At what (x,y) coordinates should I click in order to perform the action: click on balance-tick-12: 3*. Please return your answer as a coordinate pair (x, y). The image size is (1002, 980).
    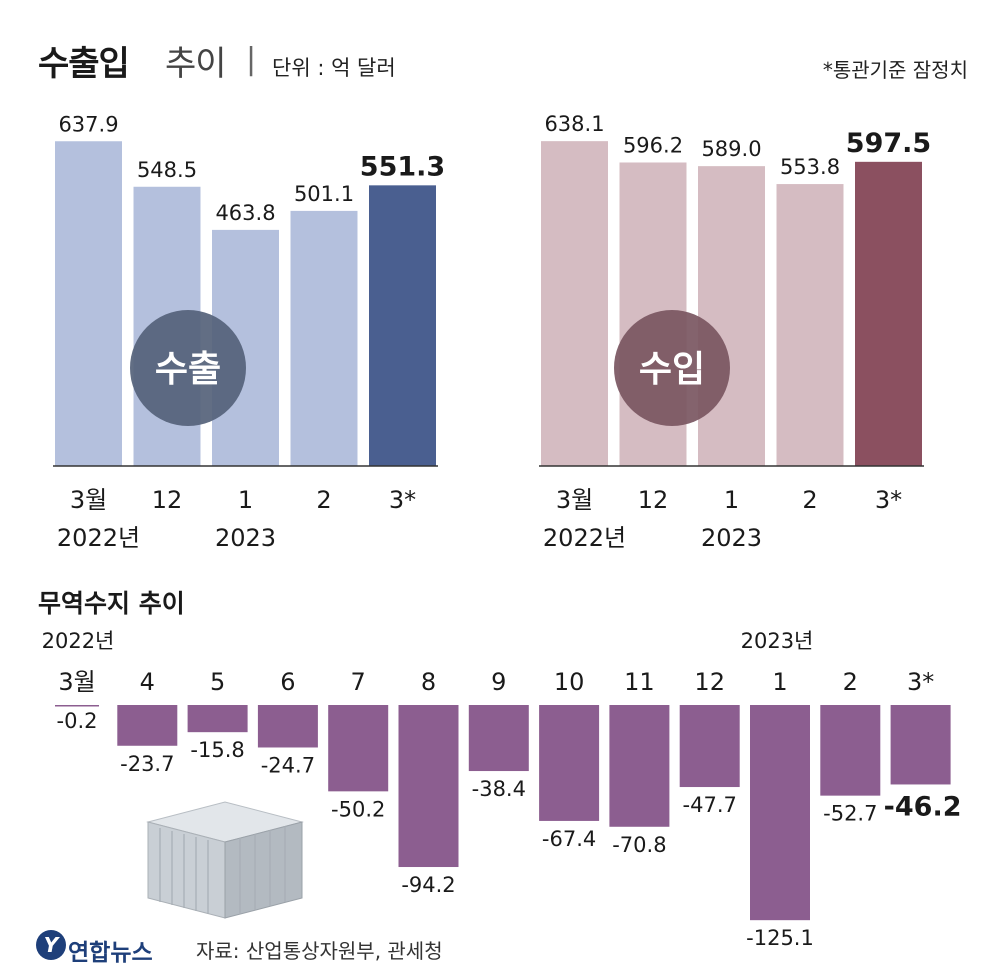
    Looking at the image, I should click on (920, 682).